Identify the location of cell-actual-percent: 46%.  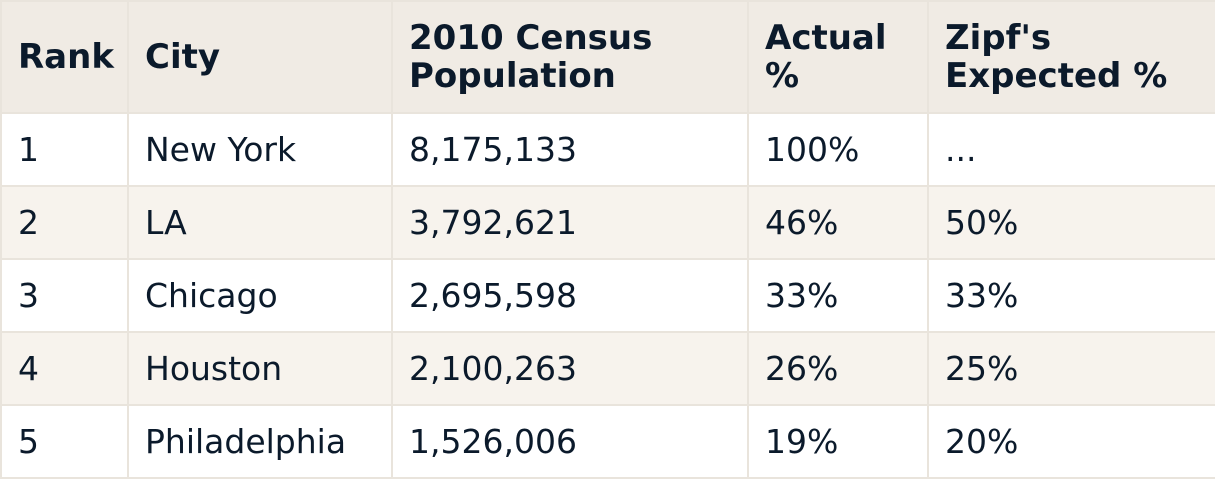
(838, 222).